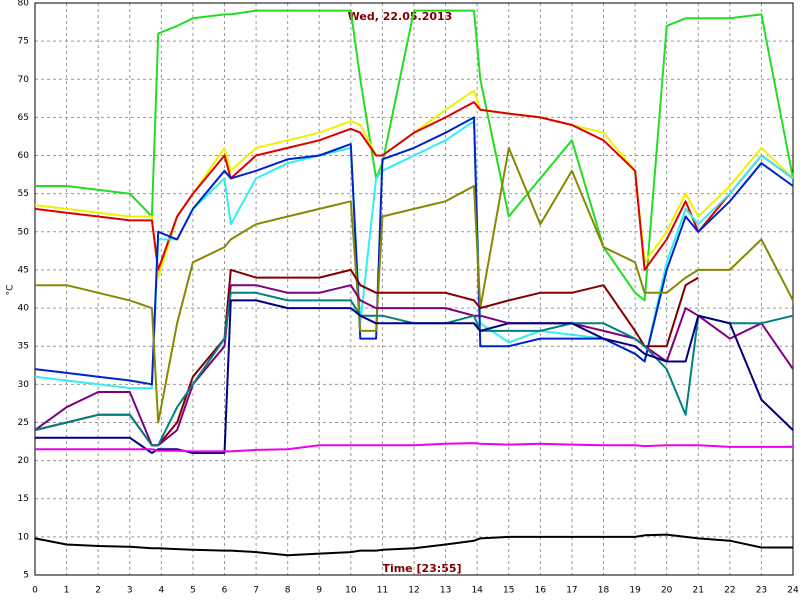 The image size is (800, 600). I want to click on y-tick-label: 75, so click(23, 42).